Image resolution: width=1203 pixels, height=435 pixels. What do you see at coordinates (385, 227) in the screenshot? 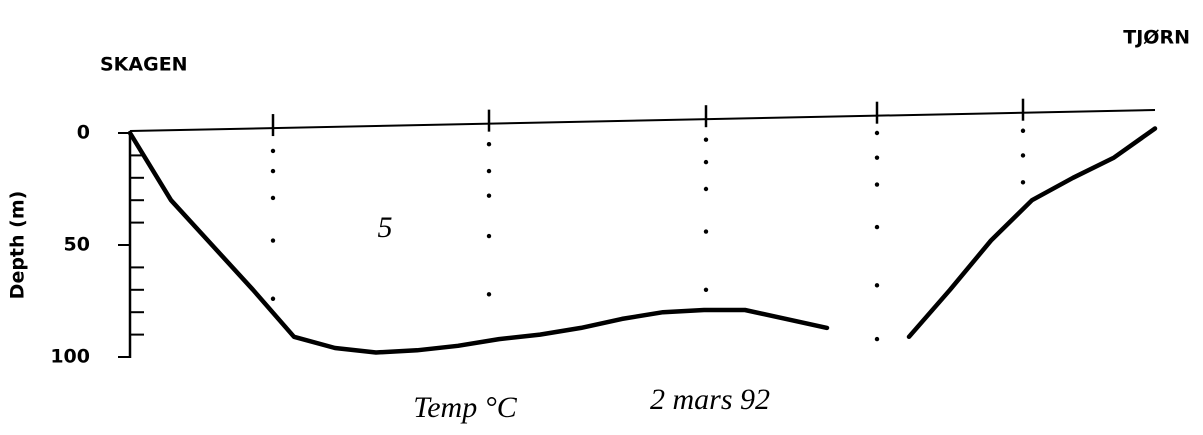
I see `annotation: 5` at bounding box center [385, 227].